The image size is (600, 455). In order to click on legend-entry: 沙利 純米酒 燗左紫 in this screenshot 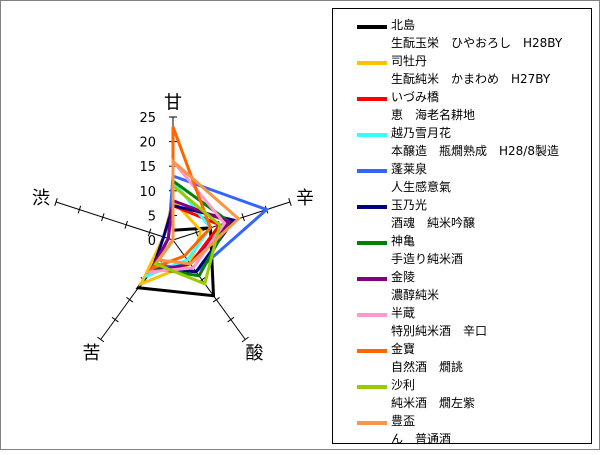, I will do `click(462, 397)`.